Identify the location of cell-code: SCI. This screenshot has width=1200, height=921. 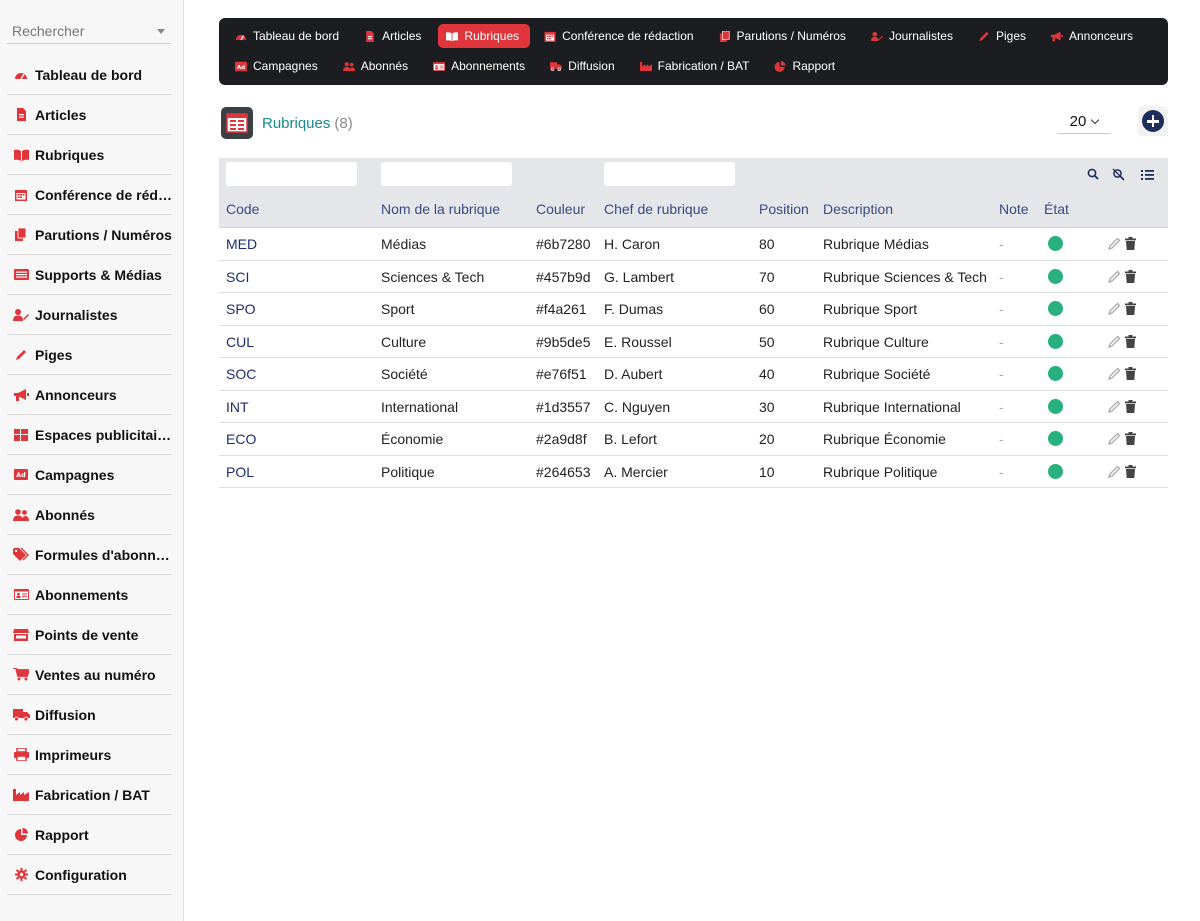
(238, 276).